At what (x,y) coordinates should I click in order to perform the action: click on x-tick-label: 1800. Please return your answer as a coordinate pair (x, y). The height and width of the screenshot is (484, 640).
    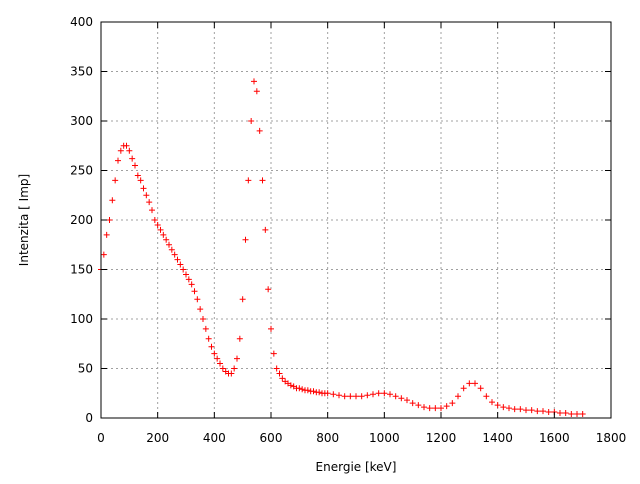
    Looking at the image, I should click on (611, 438).